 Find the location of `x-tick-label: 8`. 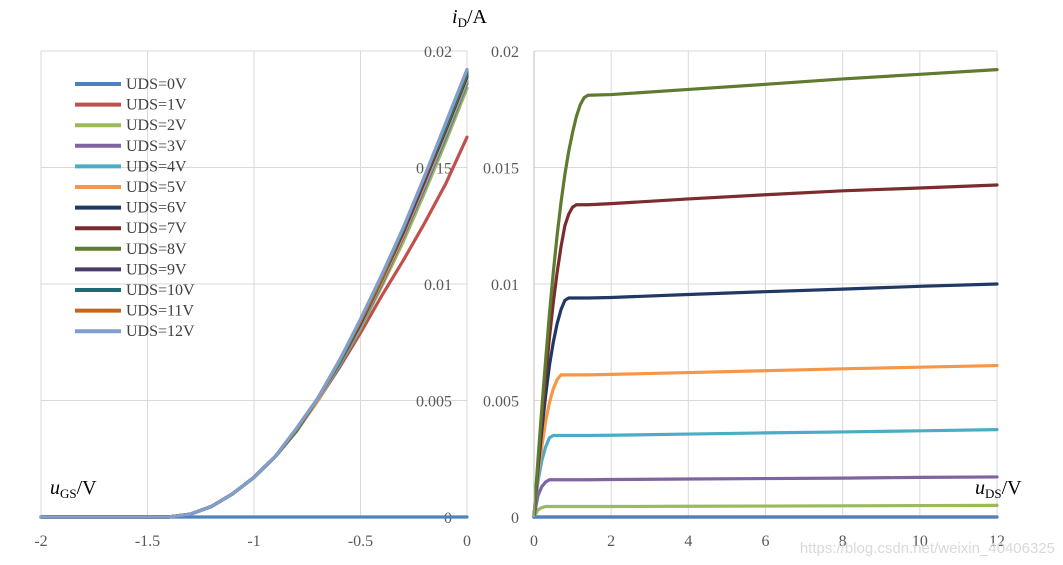

x-tick-label: 8 is located at coordinates (843, 541).